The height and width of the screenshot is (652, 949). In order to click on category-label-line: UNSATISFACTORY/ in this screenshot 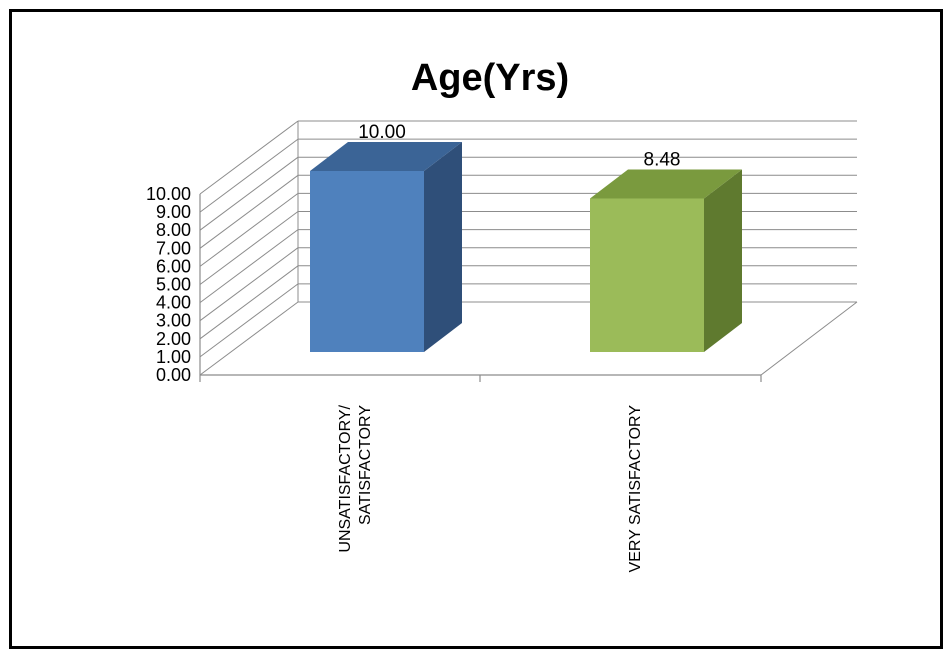, I will do `click(345, 478)`.